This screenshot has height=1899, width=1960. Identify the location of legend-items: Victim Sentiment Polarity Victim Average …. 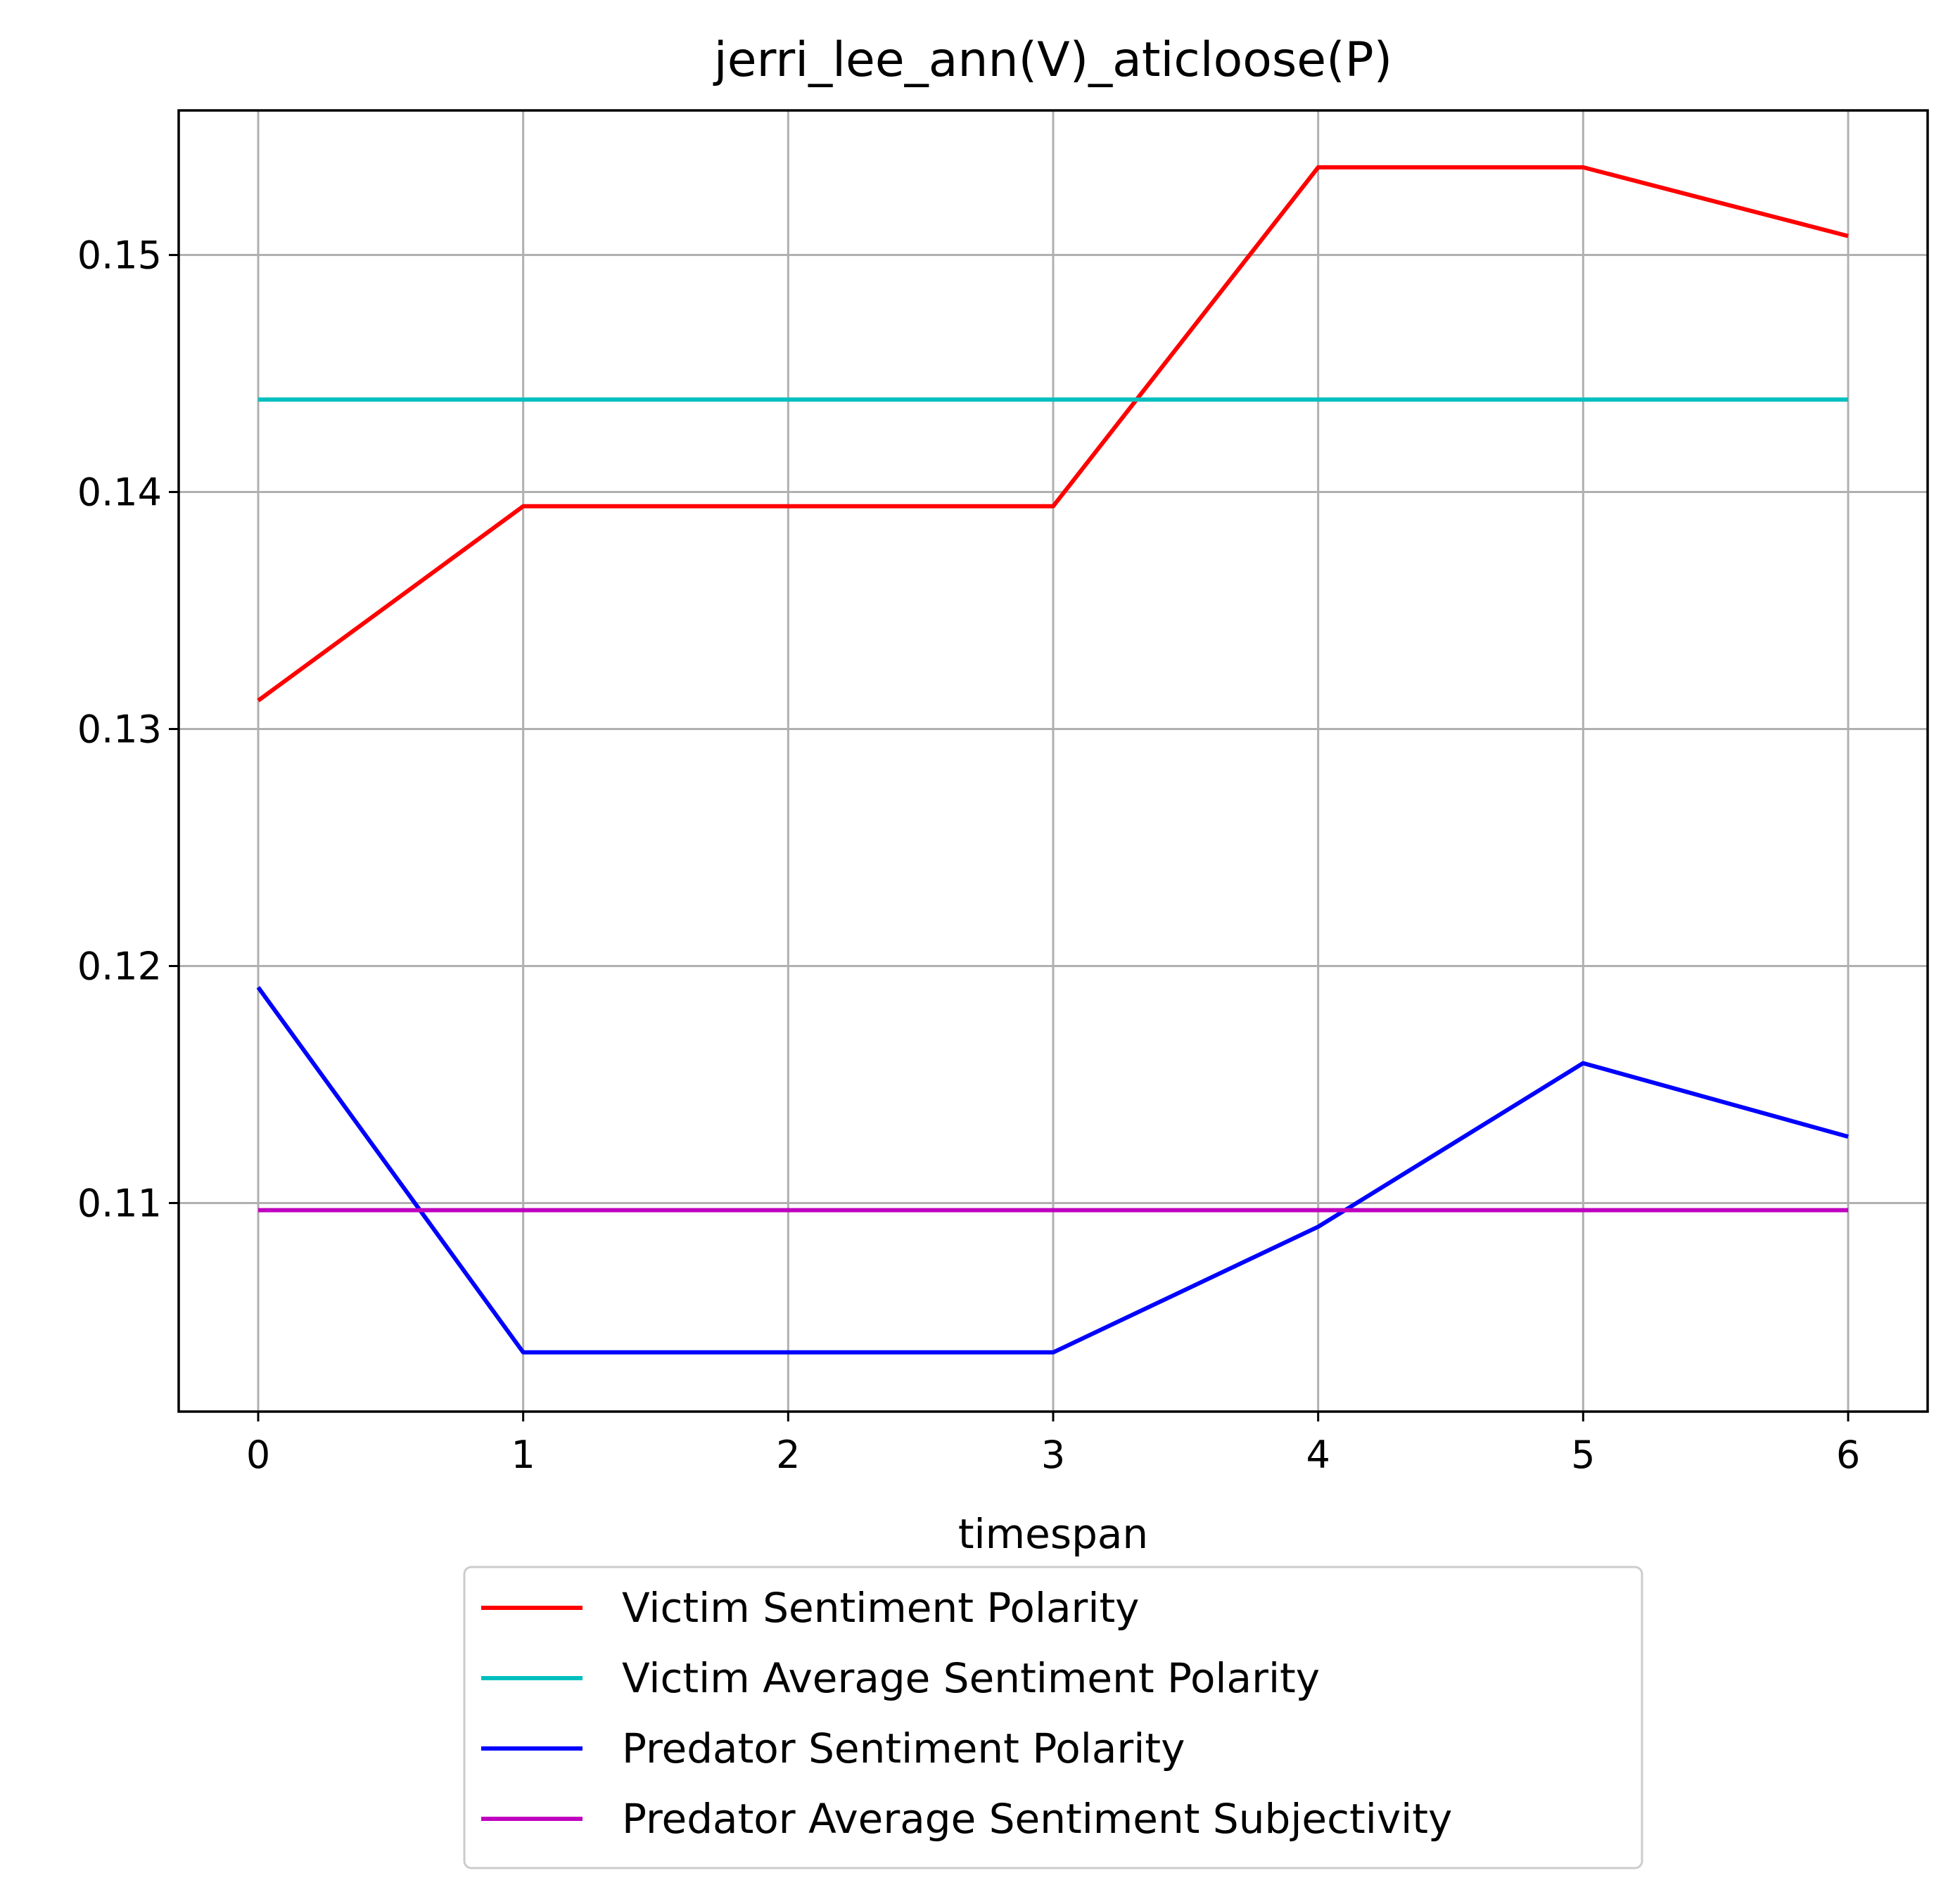
(967, 1714).